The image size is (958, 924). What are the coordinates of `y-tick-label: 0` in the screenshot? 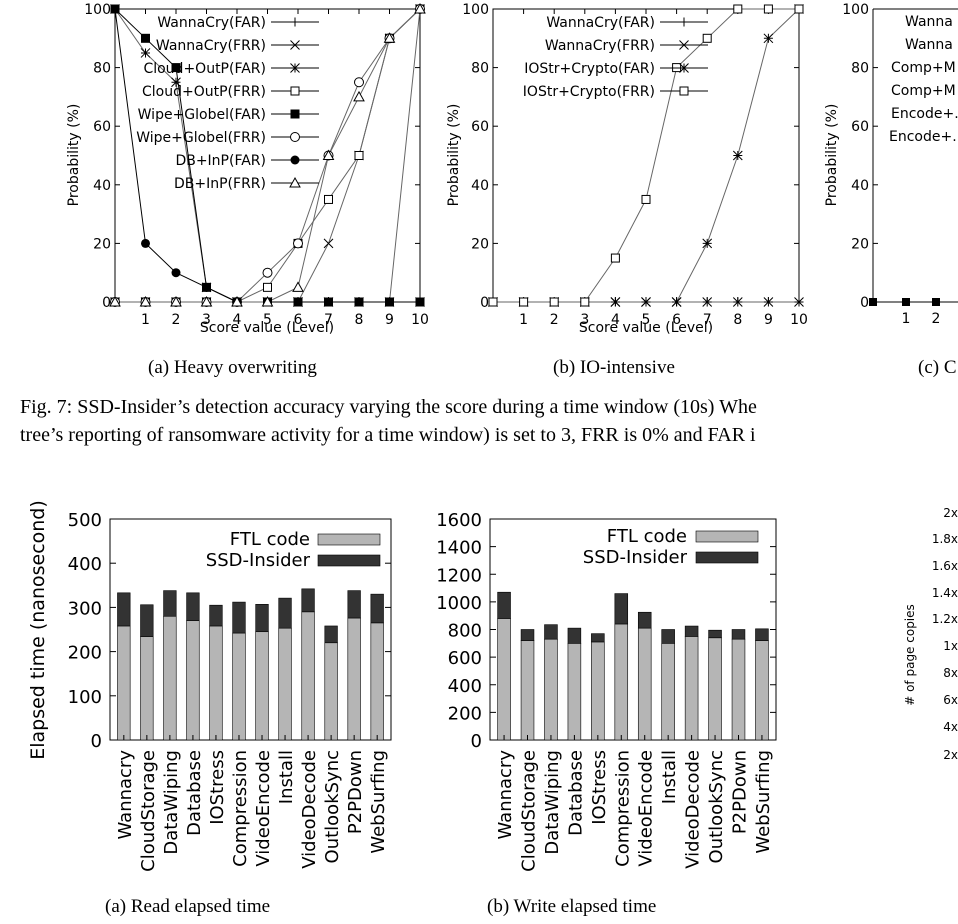 It's located at (484, 303).